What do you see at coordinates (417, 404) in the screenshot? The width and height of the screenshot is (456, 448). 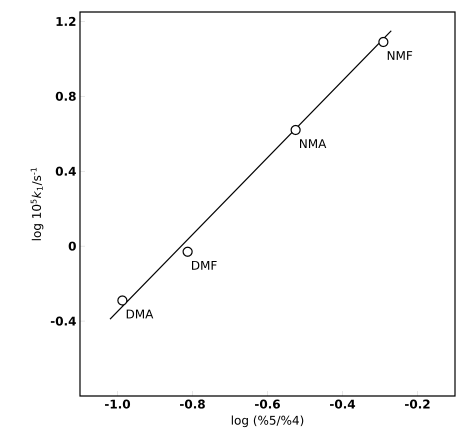 I see `x-tick-label: -0.2` at bounding box center [417, 404].